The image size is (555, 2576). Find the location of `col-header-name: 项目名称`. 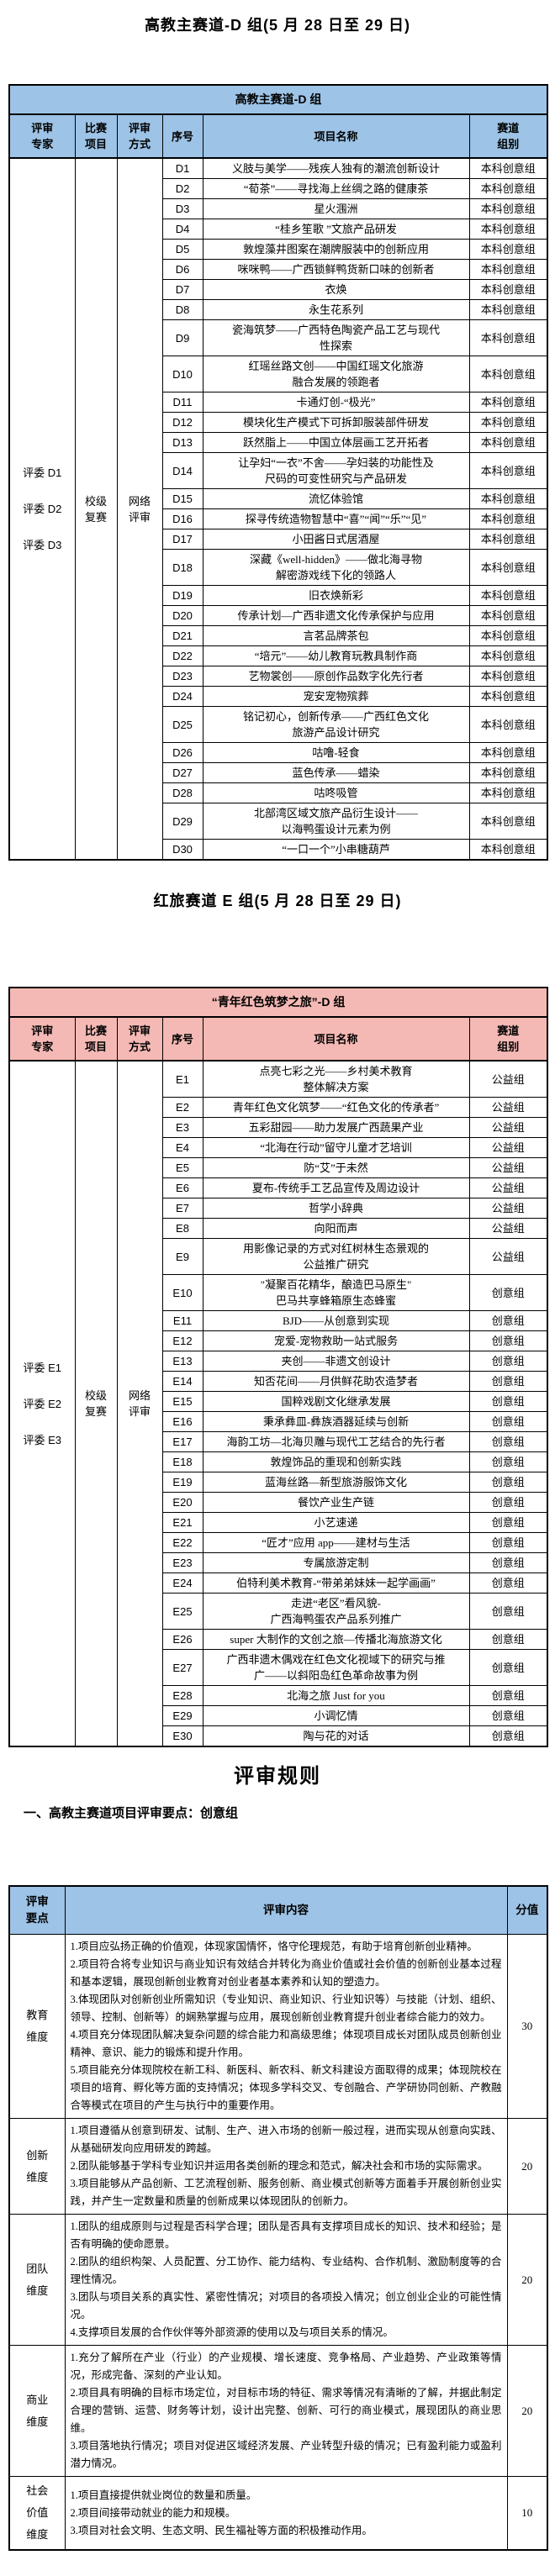

col-header-name: 项目名称 is located at coordinates (336, 1038).